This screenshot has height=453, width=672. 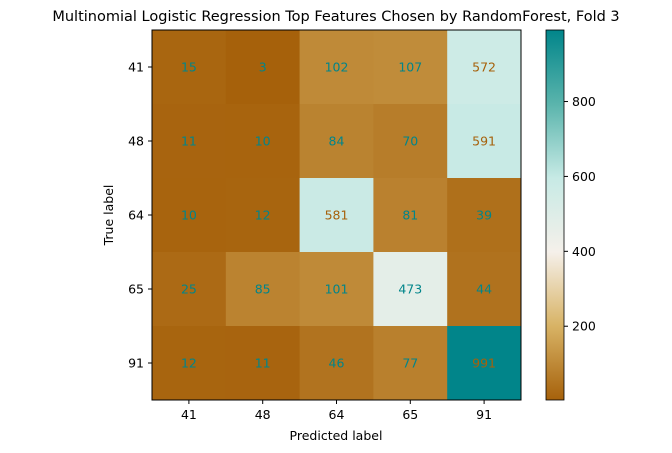 I want to click on y-axis: 41 48 64 65 91, so click(x=140, y=215).